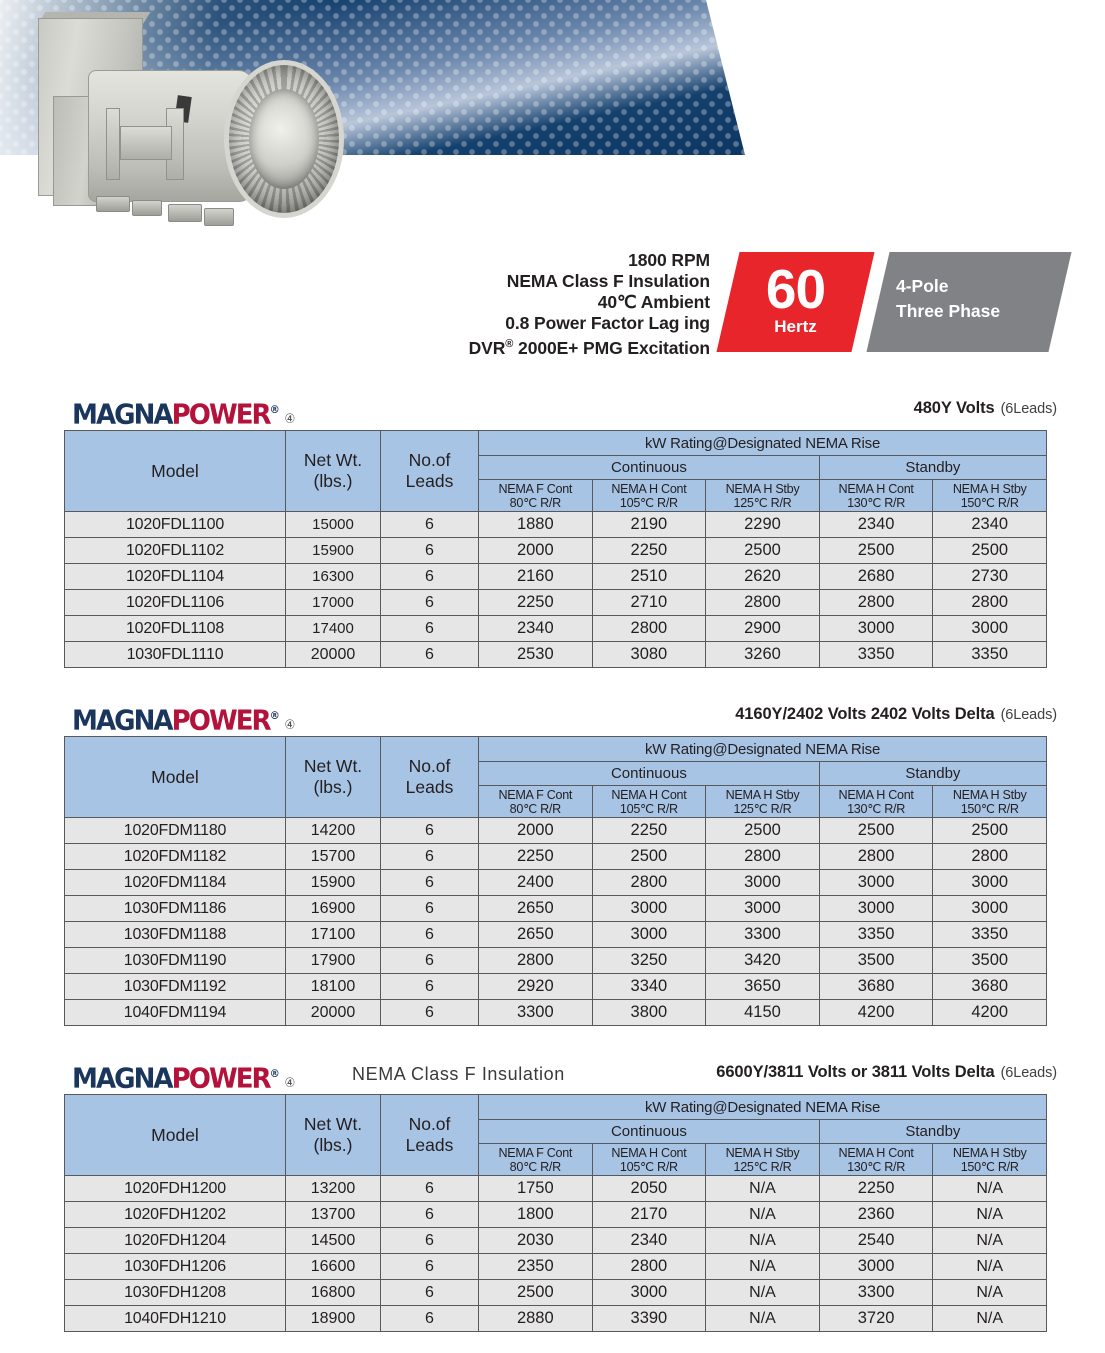  Describe the element at coordinates (175, 1135) in the screenshot. I see `col-header-model: Model` at that location.